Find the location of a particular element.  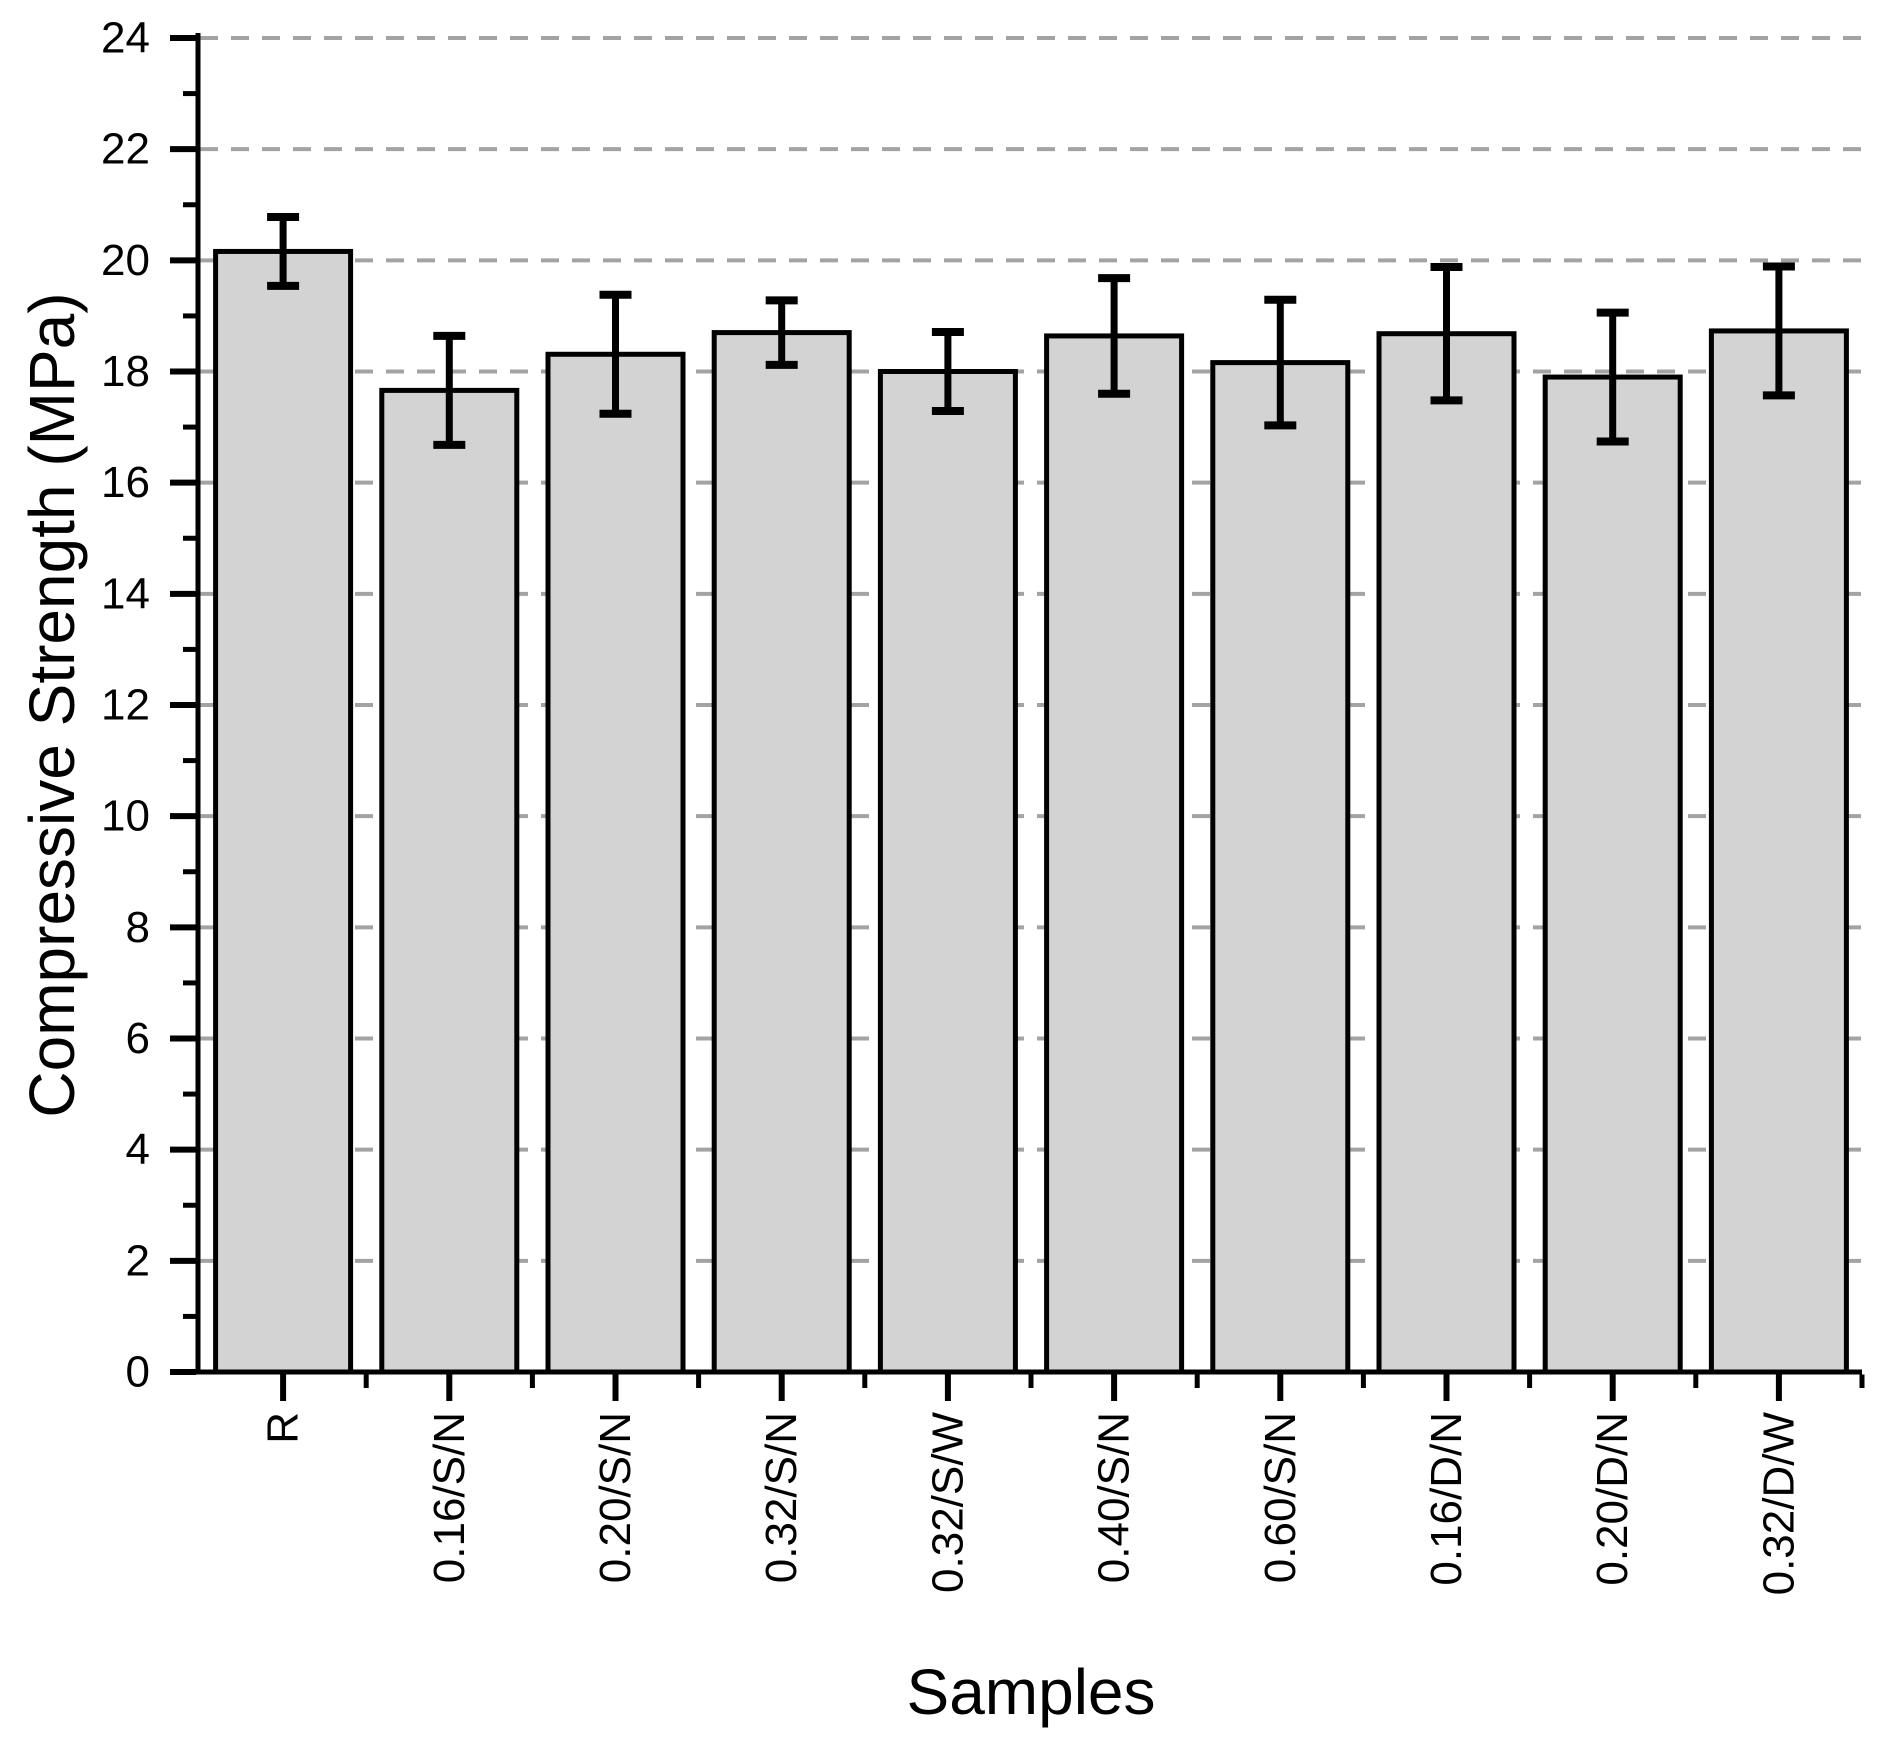

x-tick-label: 0.40/S/N is located at coordinates (1114, 1497).